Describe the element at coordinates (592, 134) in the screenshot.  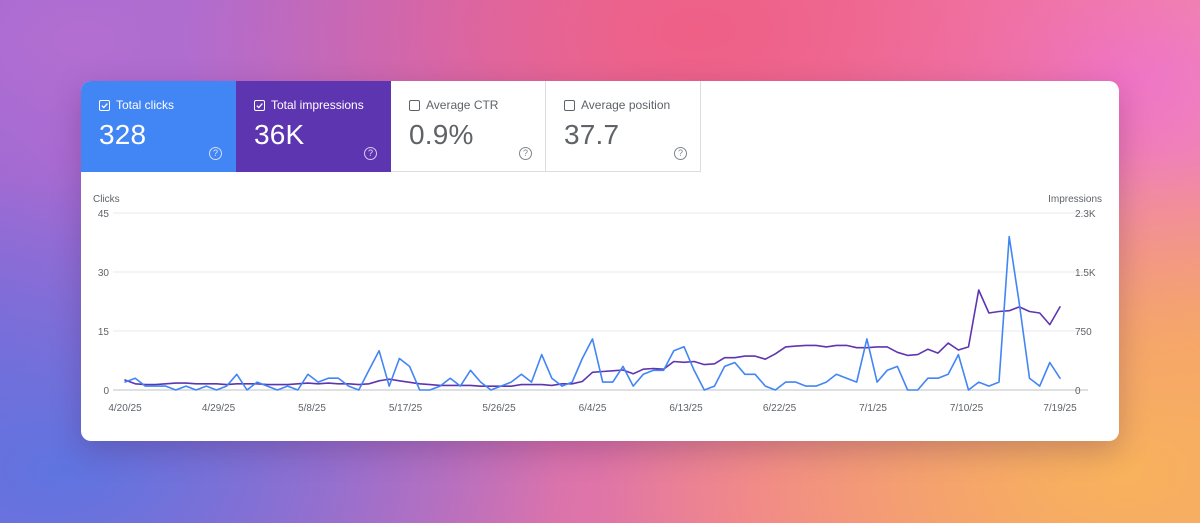
I see `metric-value: 37.7` at that location.